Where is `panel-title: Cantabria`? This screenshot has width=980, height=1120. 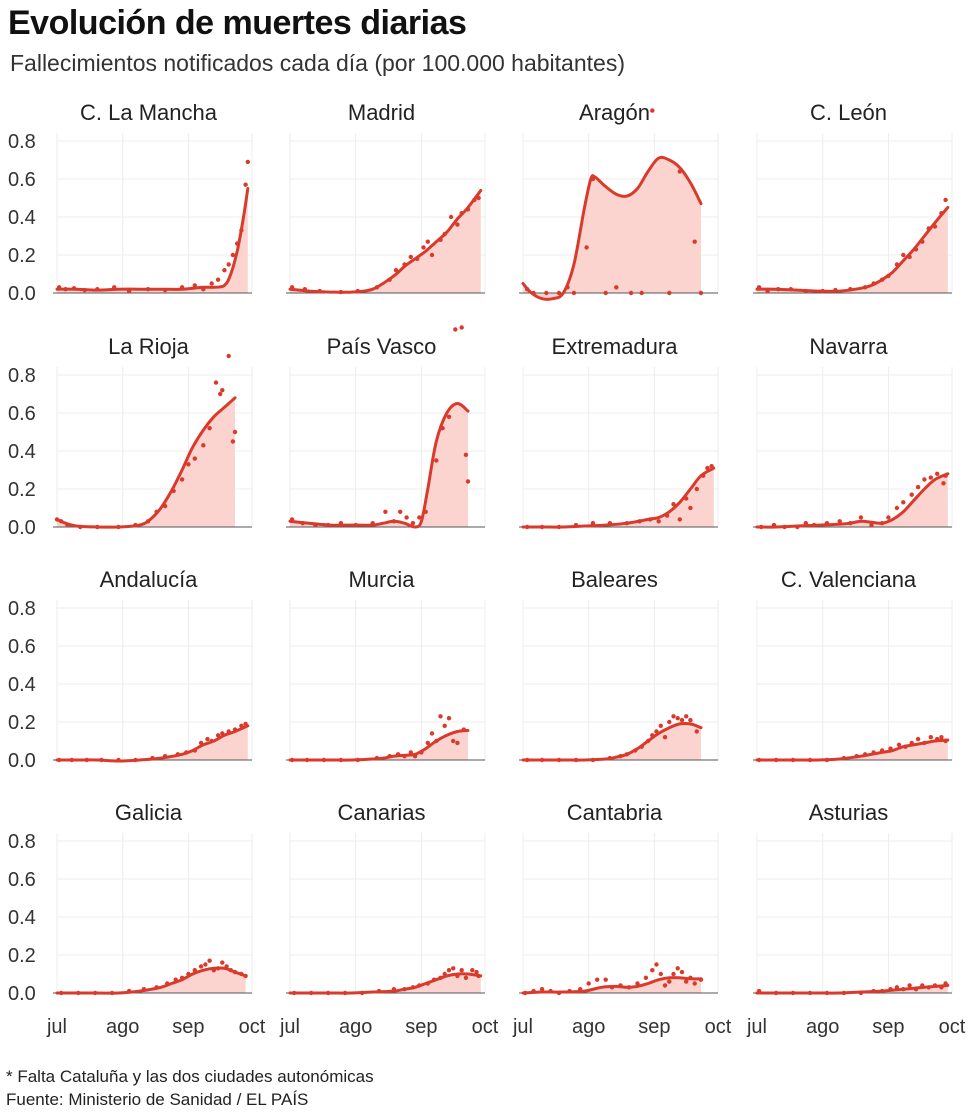 panel-title: Cantabria is located at coordinates (615, 812).